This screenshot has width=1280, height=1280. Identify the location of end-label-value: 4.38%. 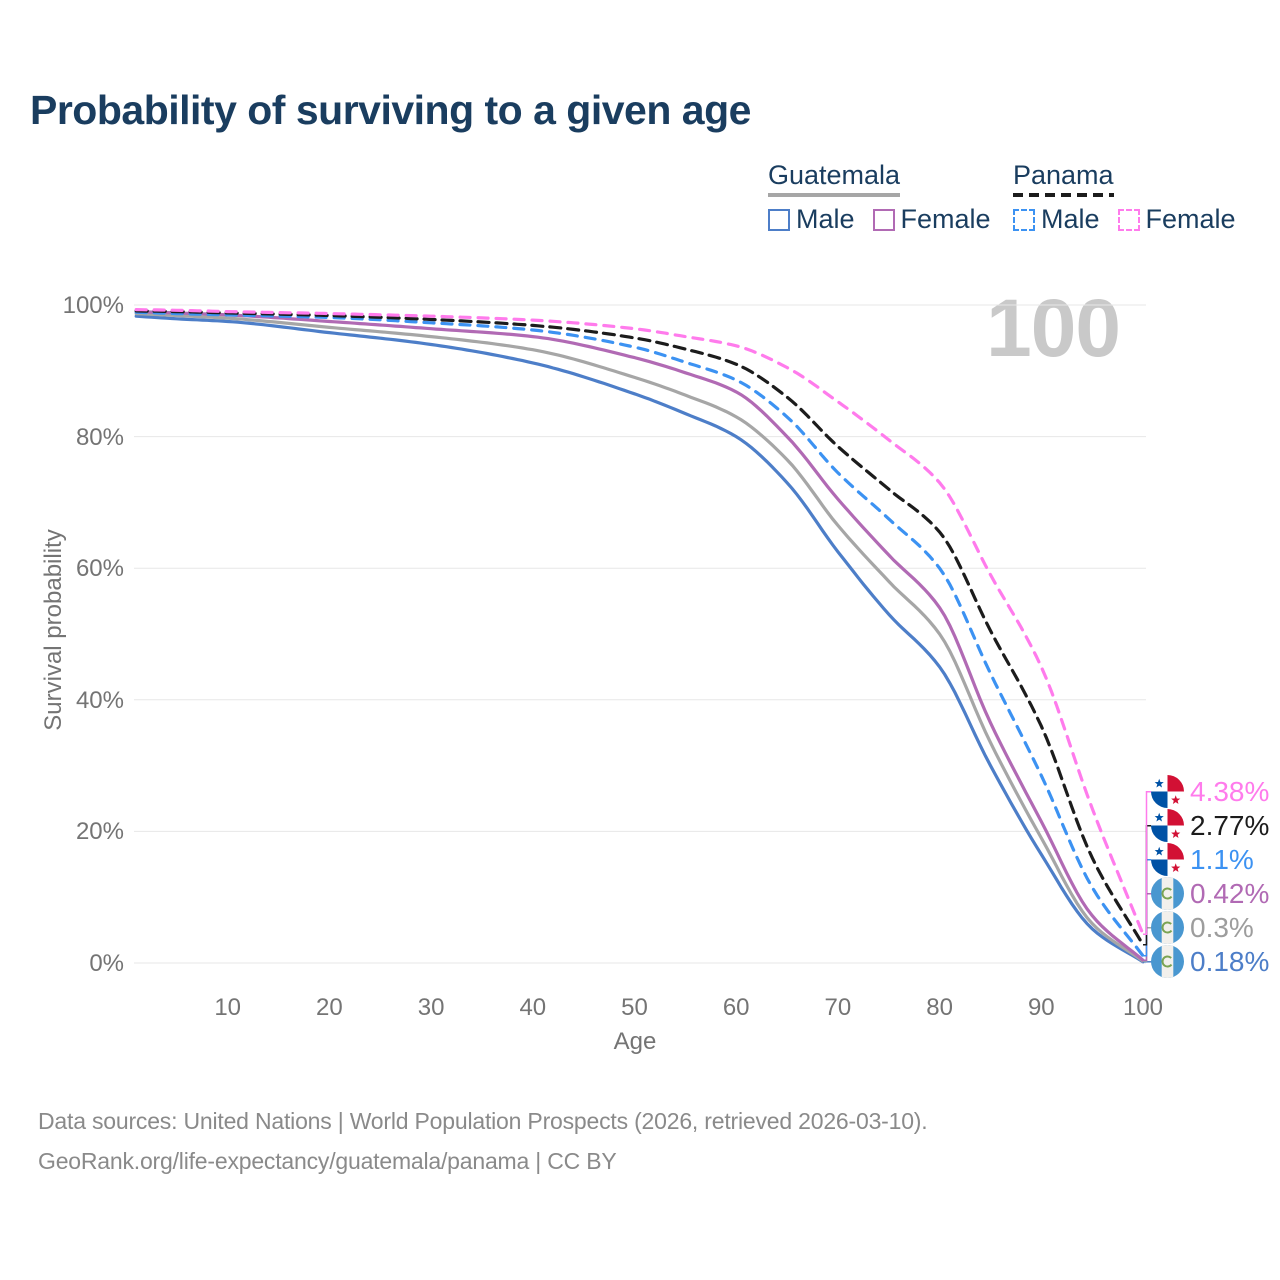
(1230, 791).